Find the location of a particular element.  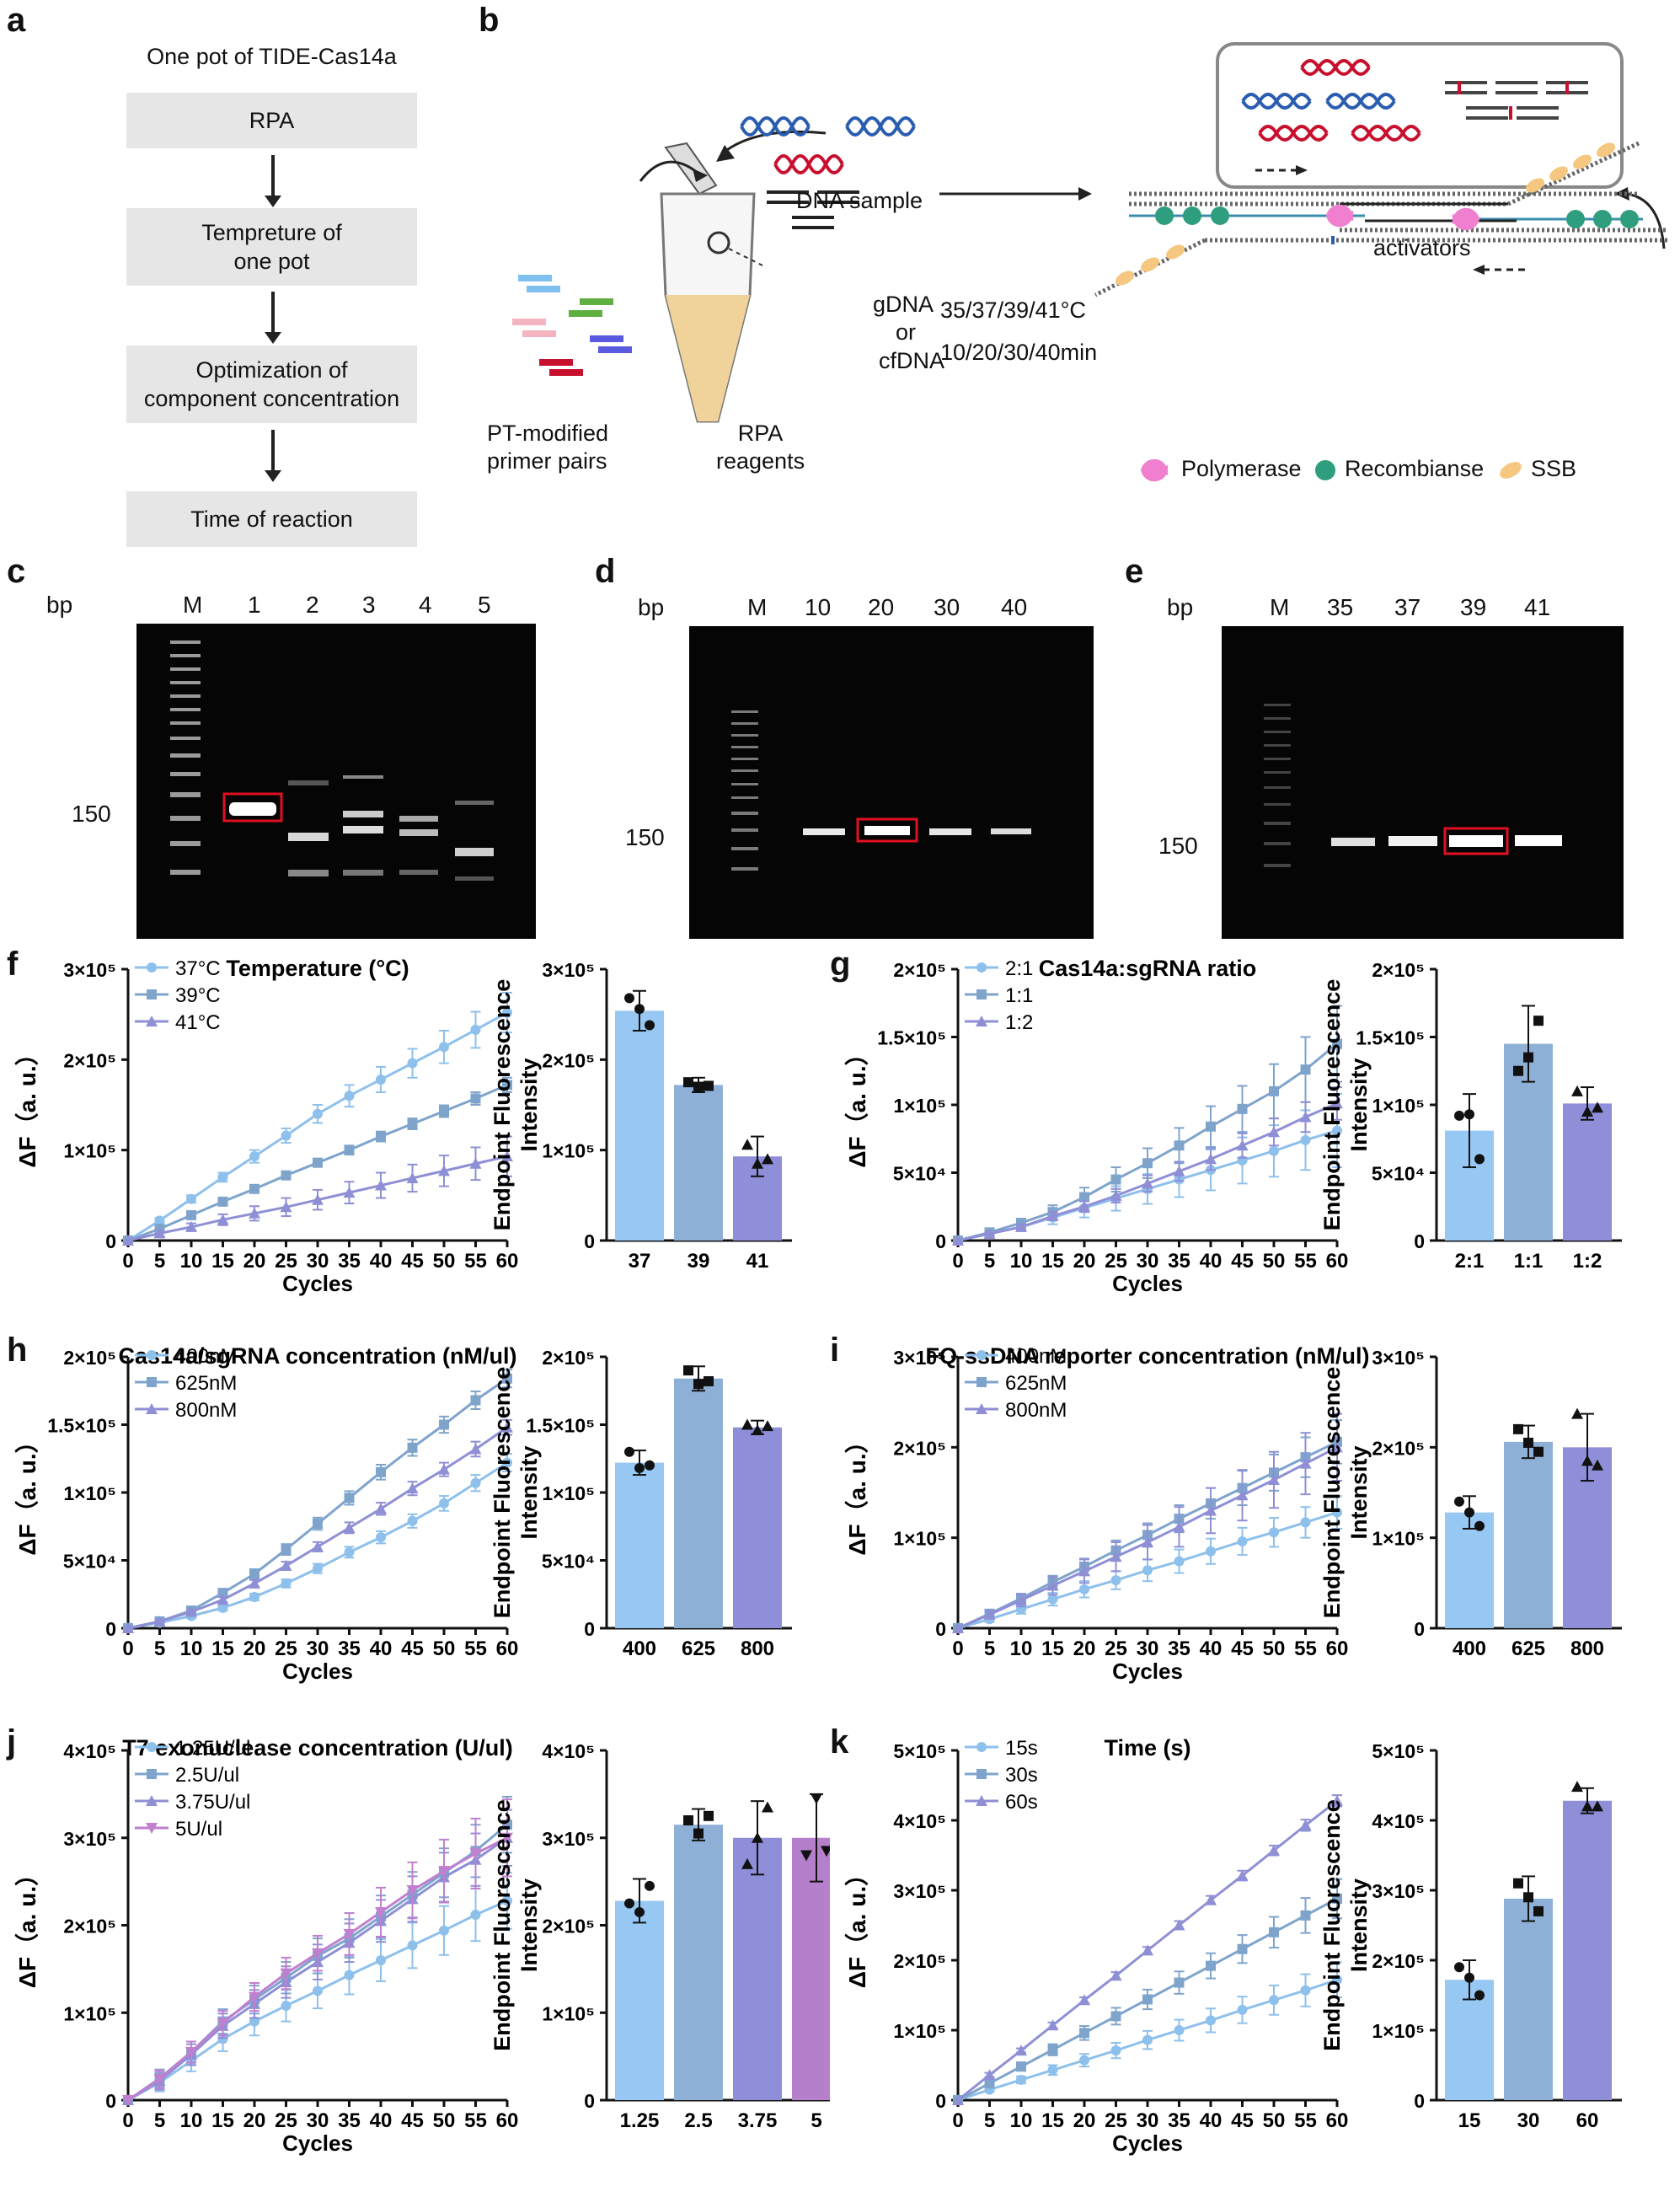

chart-g-x-tick-label: 40 is located at coordinates (1211, 1261).